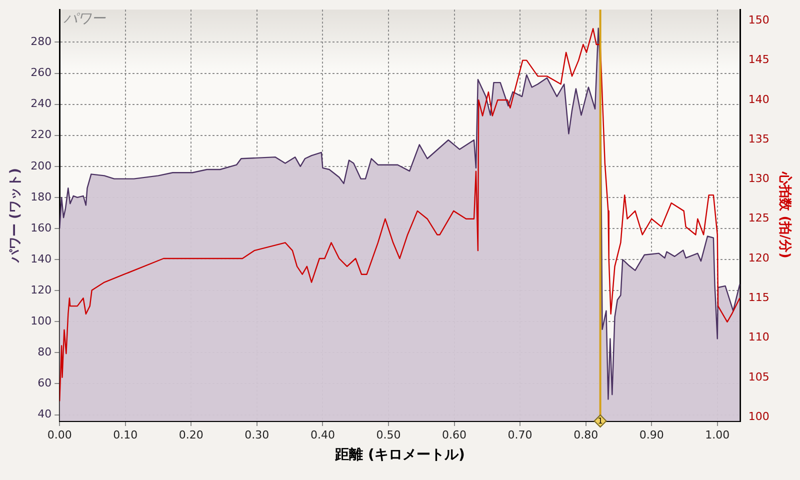  Describe the element at coordinates (41, 197) in the screenshot. I see `y-tick-label: 180` at that location.